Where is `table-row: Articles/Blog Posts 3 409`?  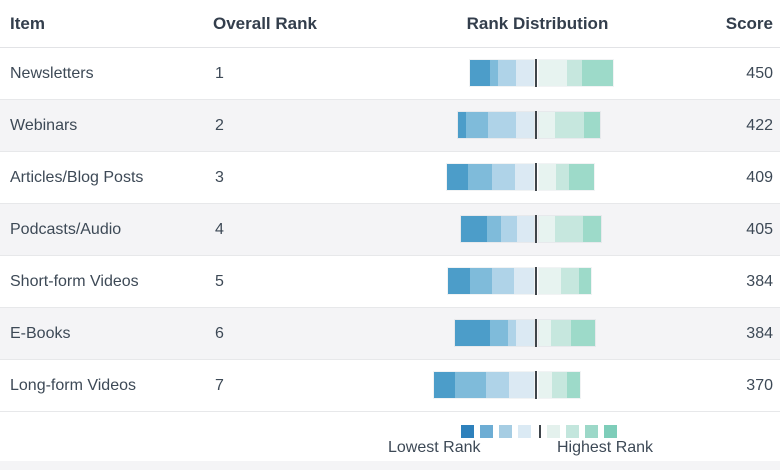
table-row: Articles/Blog Posts 3 409 is located at coordinates (390, 178).